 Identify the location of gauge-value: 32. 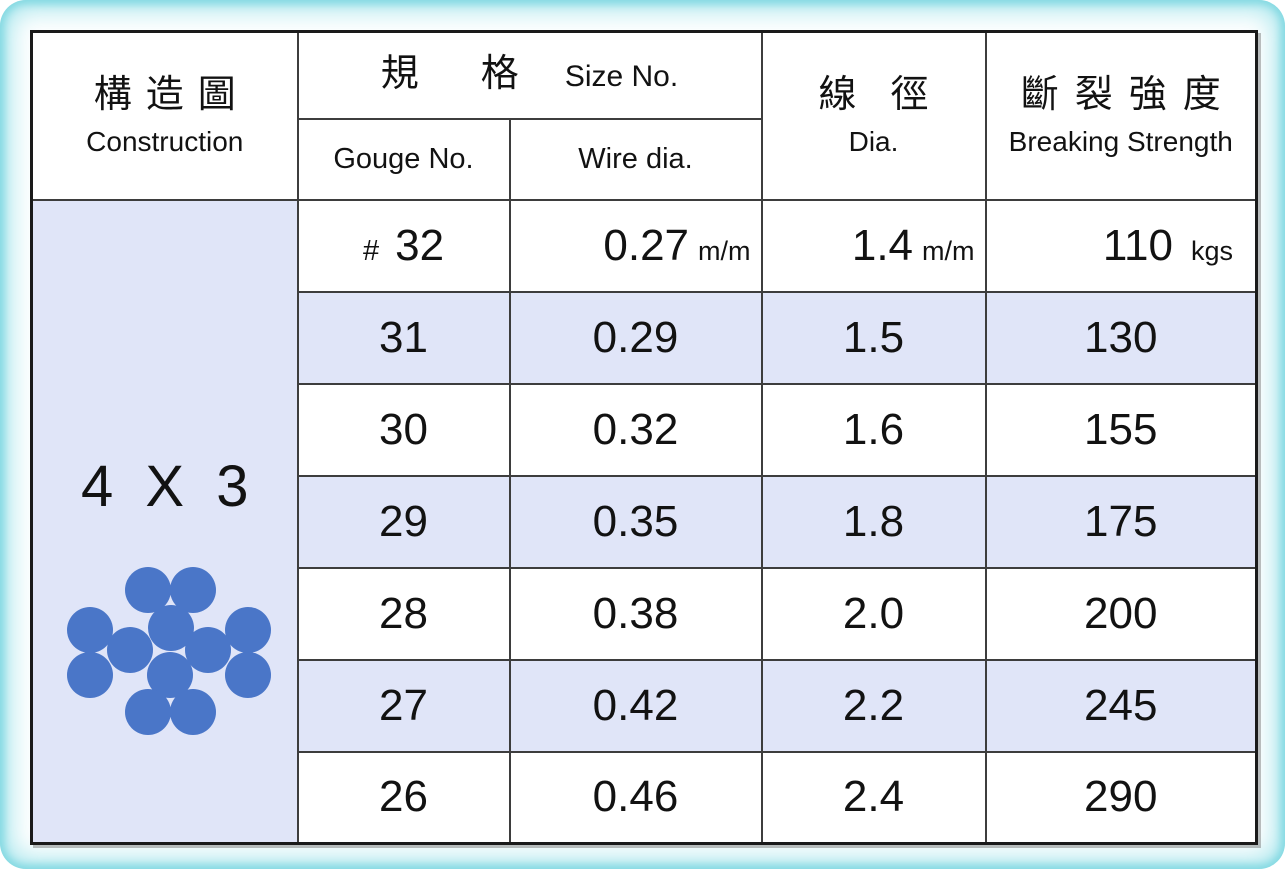
(420, 245).